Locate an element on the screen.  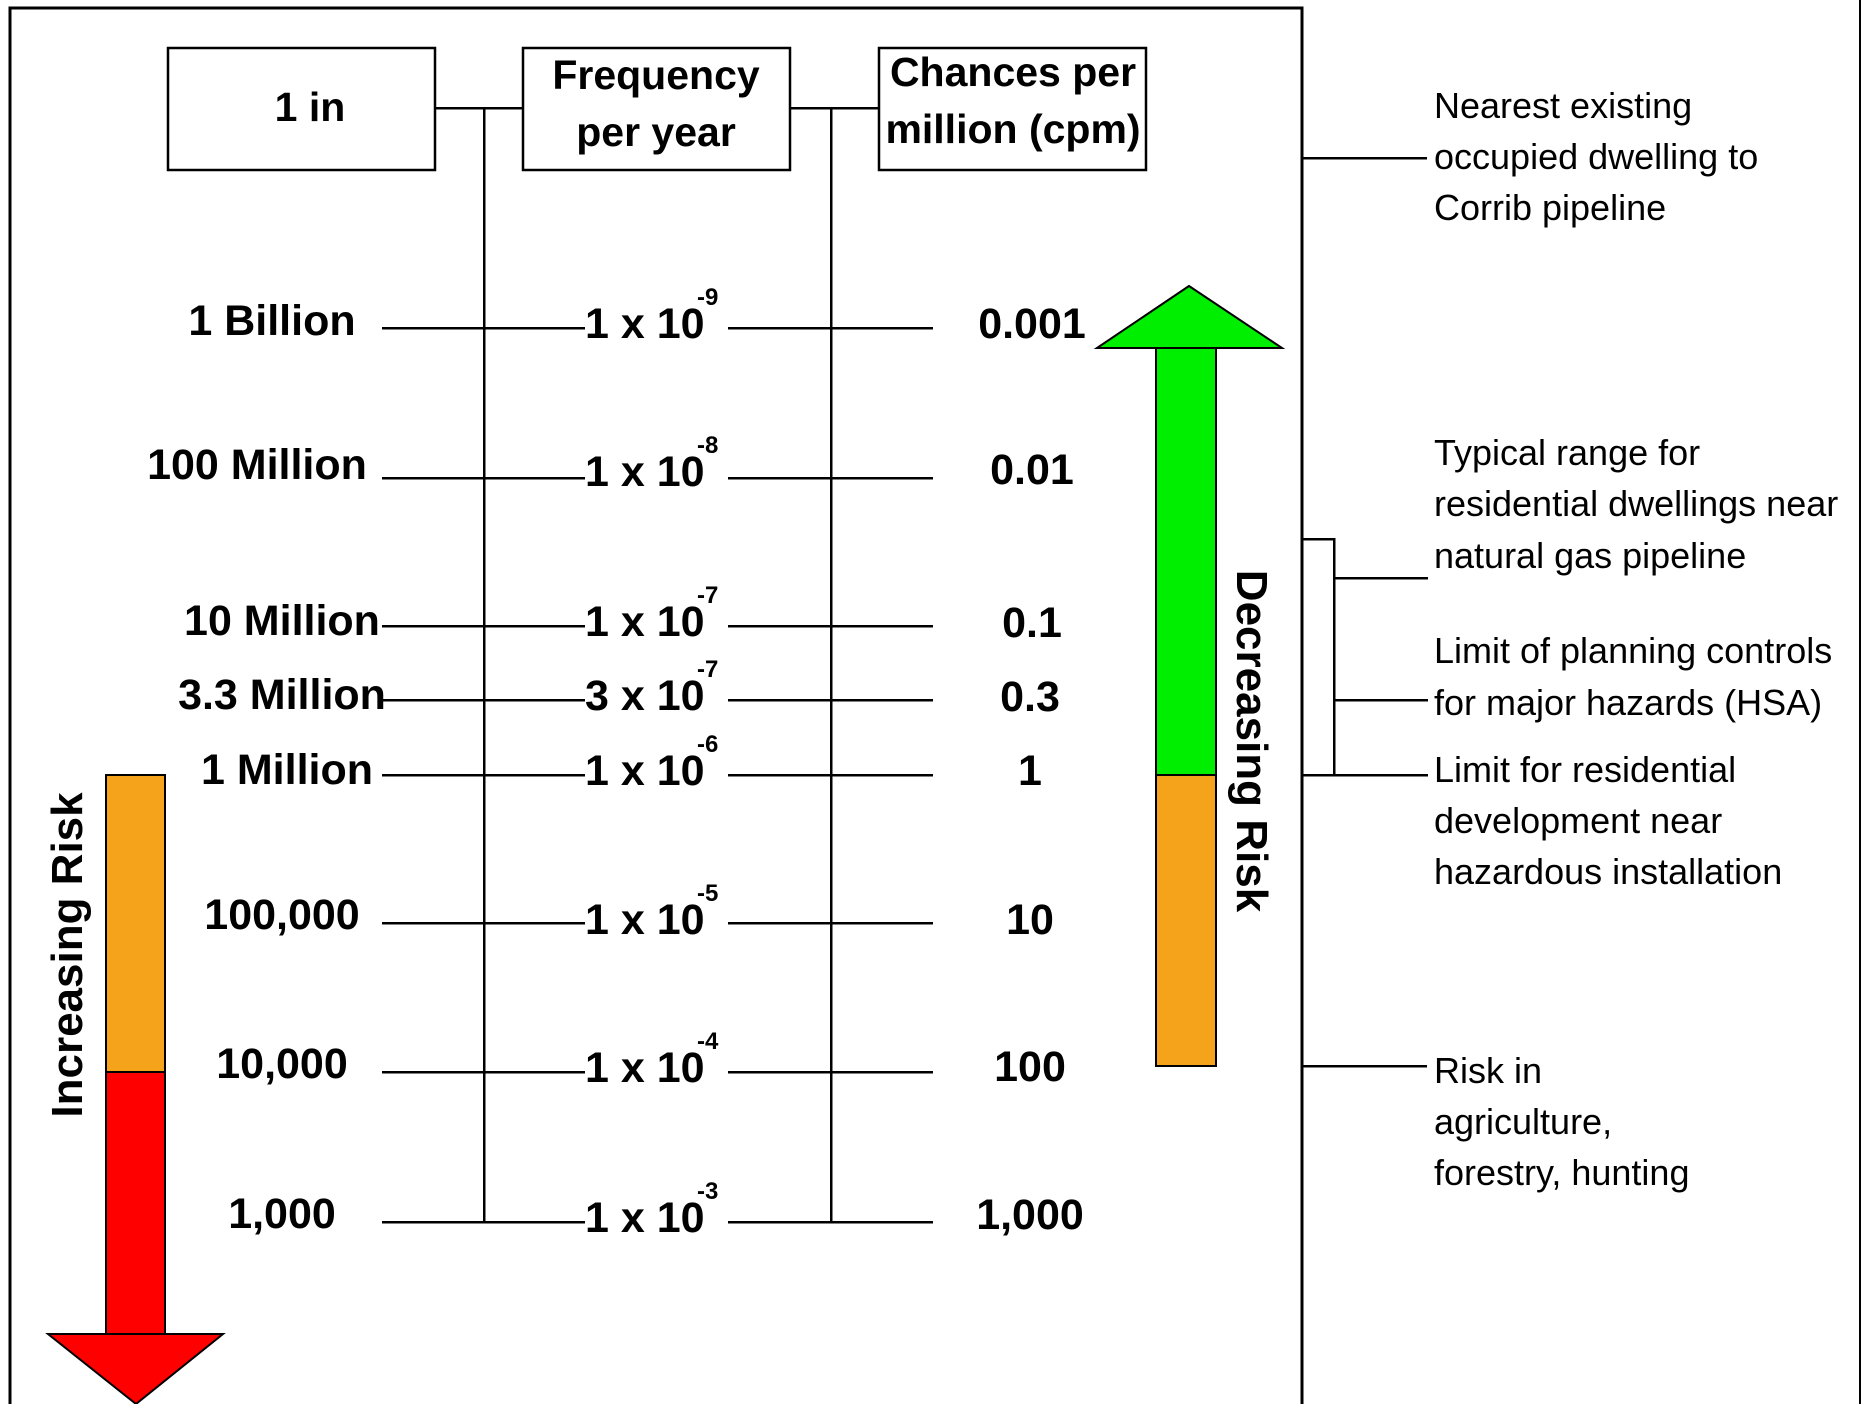
scale-row: 10 Million 1 x 10 -7 0.1 is located at coordinates (623, 614).